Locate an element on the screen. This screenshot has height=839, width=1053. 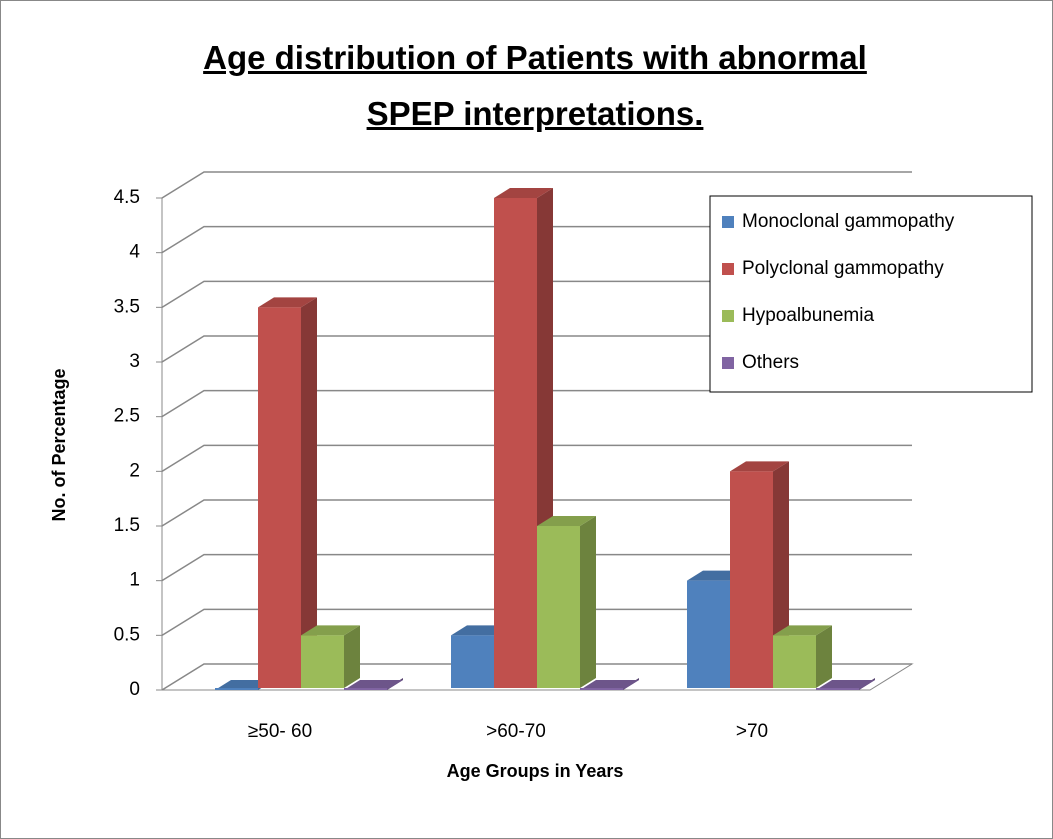
x-tick-label: >70 is located at coordinates (752, 731).